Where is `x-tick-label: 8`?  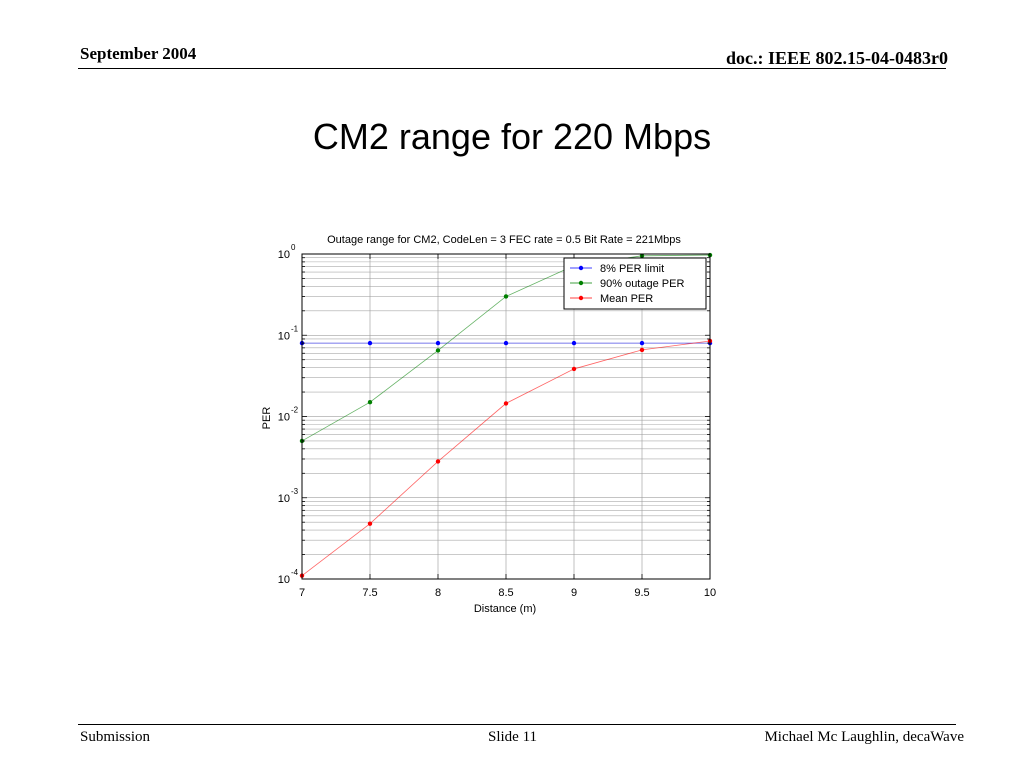
x-tick-label: 8 is located at coordinates (438, 593).